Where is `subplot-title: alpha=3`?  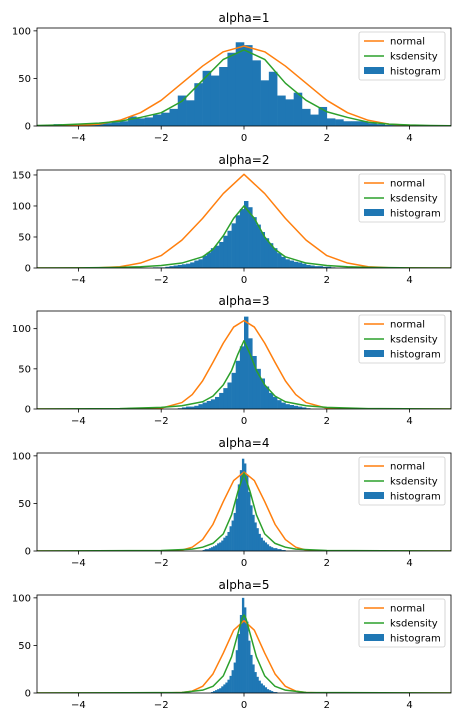 subplot-title: alpha=3 is located at coordinates (244, 301).